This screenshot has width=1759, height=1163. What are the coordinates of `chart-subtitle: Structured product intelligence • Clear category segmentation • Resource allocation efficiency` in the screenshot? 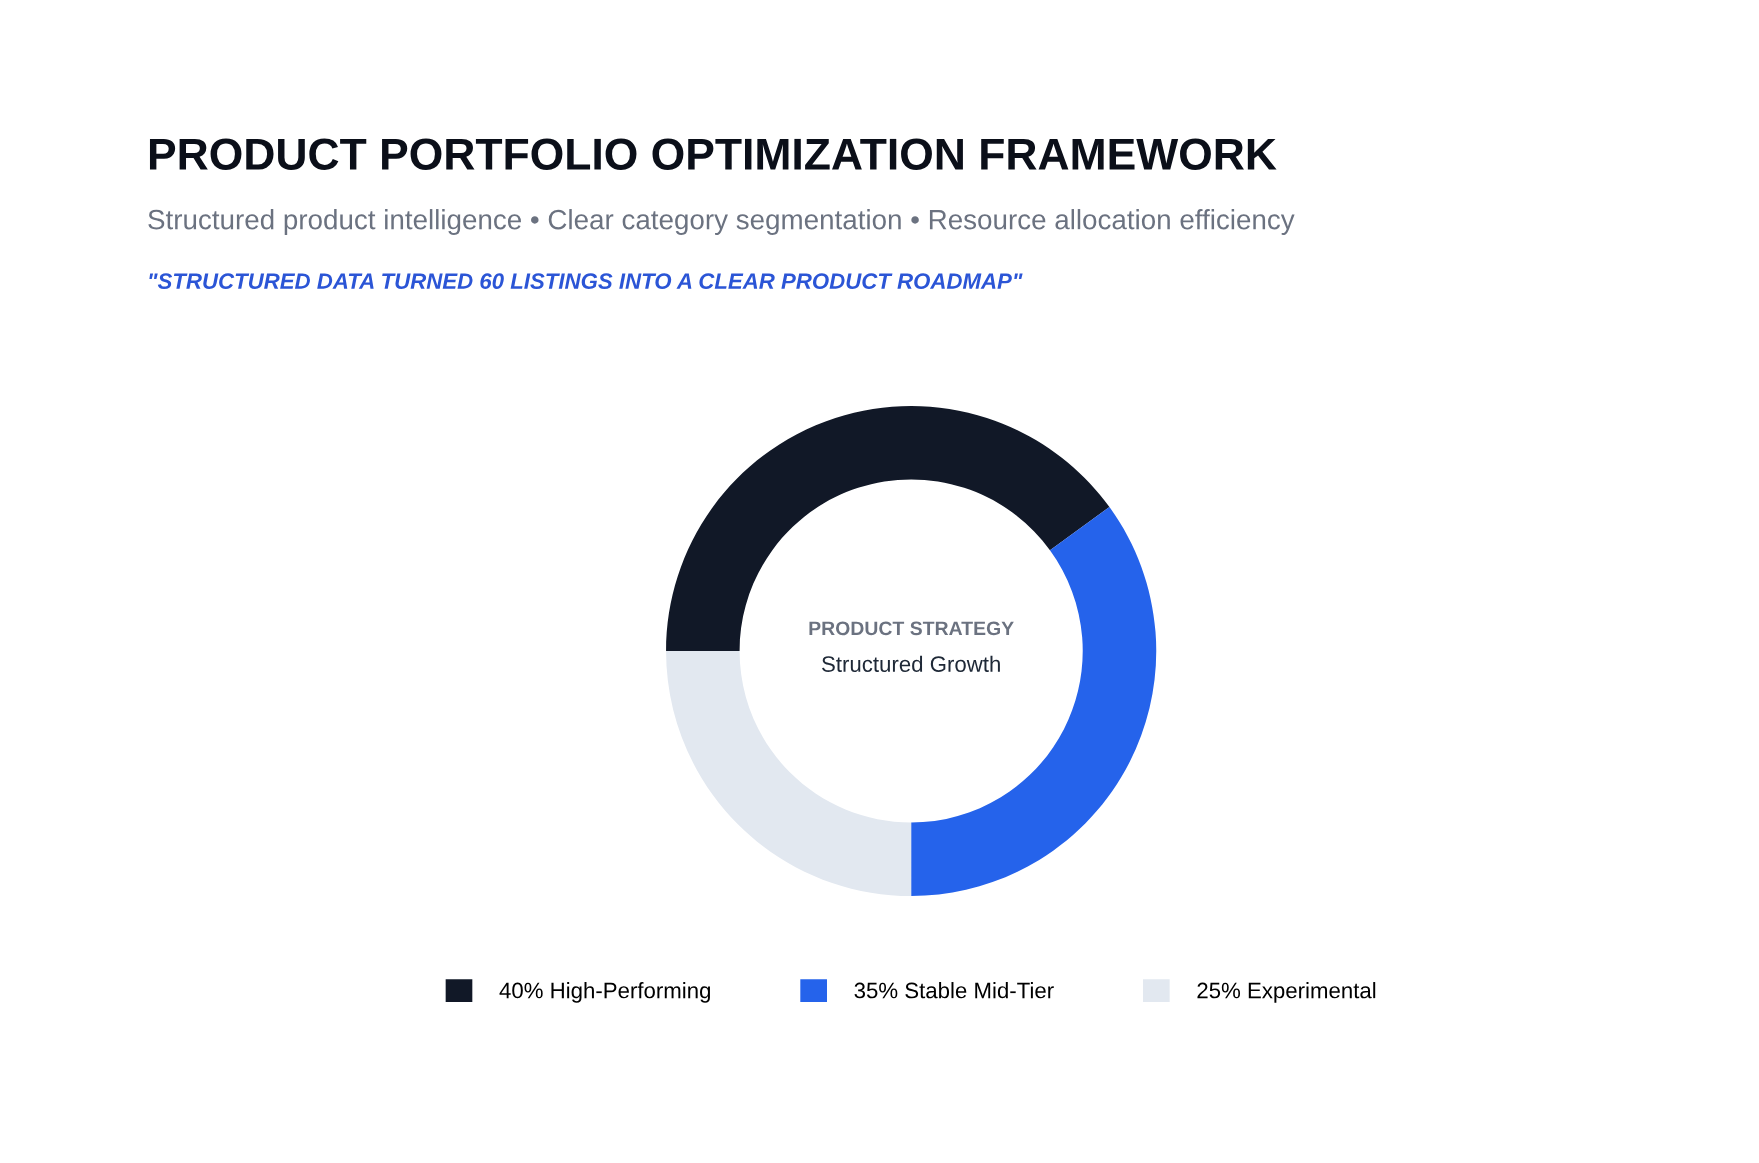 It's located at (721, 222).